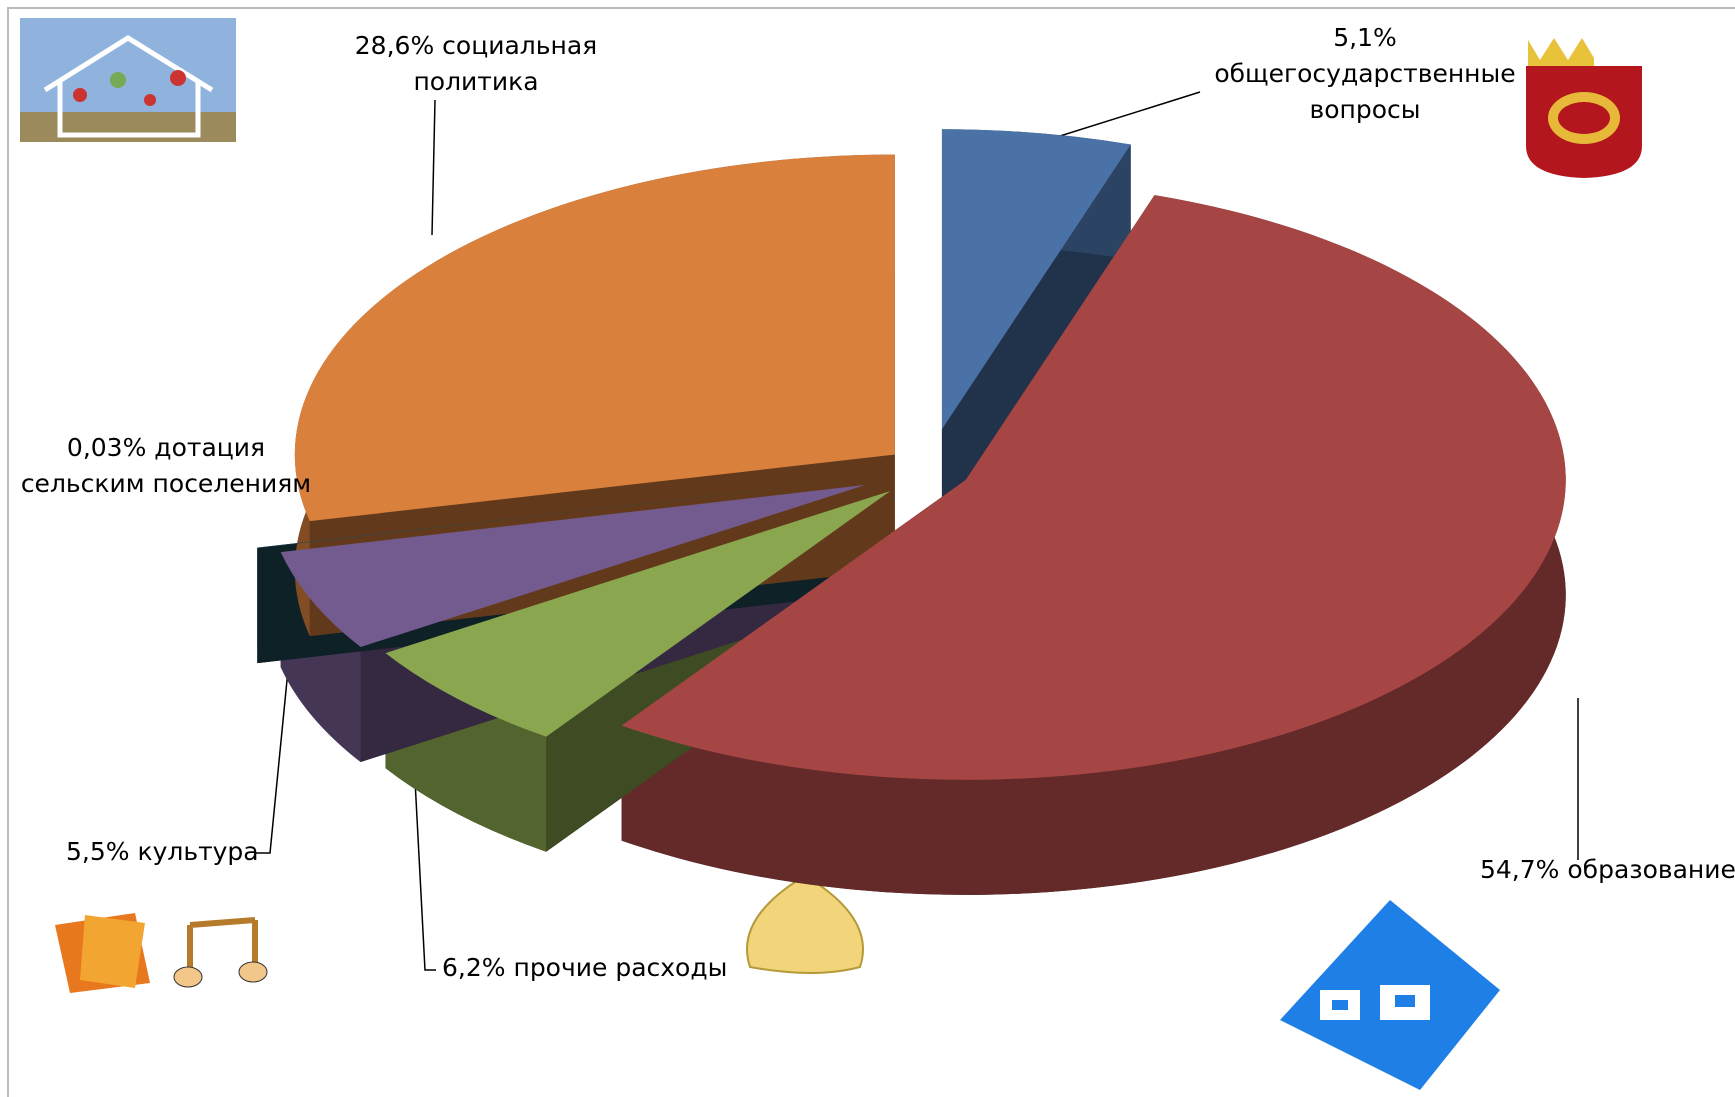  I want to click on label-general: 5,1% общегосударственные вопросы, so click(1365, 74).